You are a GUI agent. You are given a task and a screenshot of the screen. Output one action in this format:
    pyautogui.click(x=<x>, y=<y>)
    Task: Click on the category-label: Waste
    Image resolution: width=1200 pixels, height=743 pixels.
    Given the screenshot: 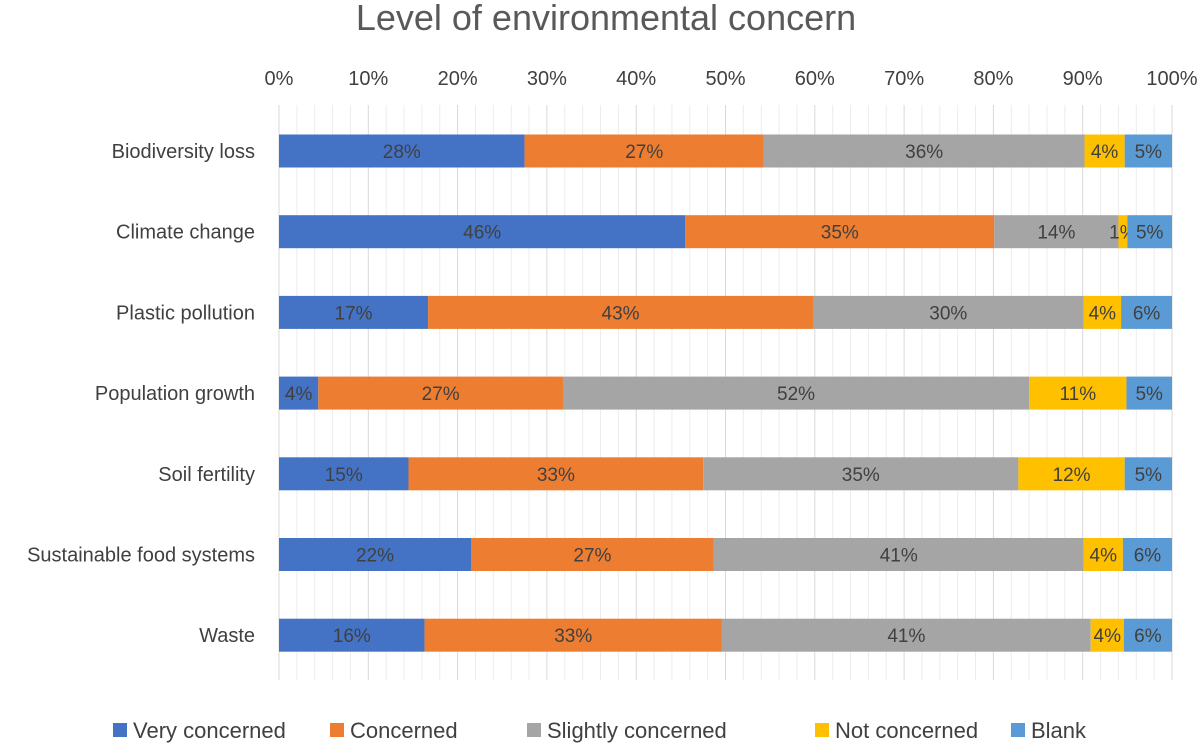 What is the action you would take?
    pyautogui.click(x=227, y=636)
    